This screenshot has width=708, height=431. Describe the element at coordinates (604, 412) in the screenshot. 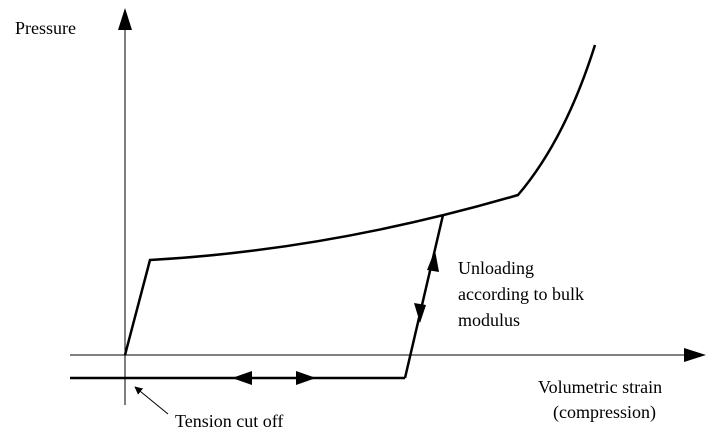

I see `x-axis-label: (compression)` at that location.